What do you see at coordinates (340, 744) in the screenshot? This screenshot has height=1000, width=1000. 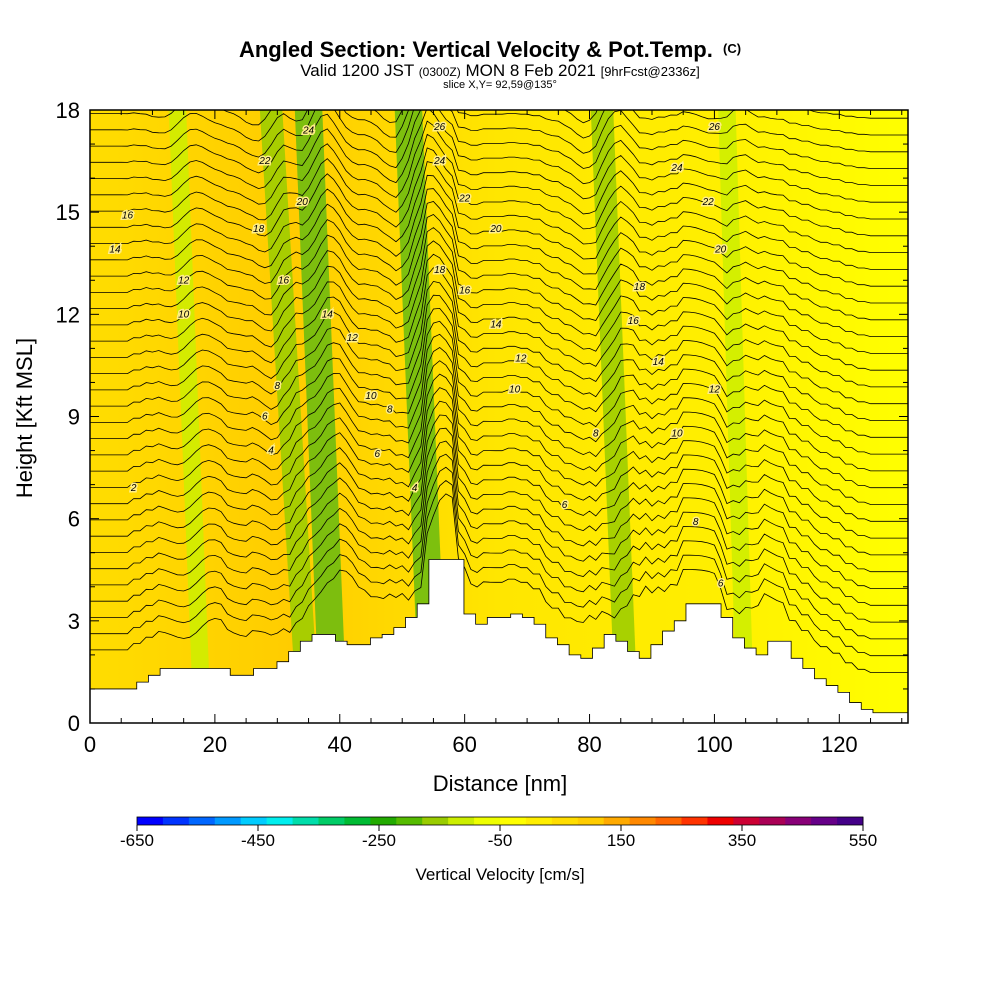 I see `x-tick-label: 40` at bounding box center [340, 744].